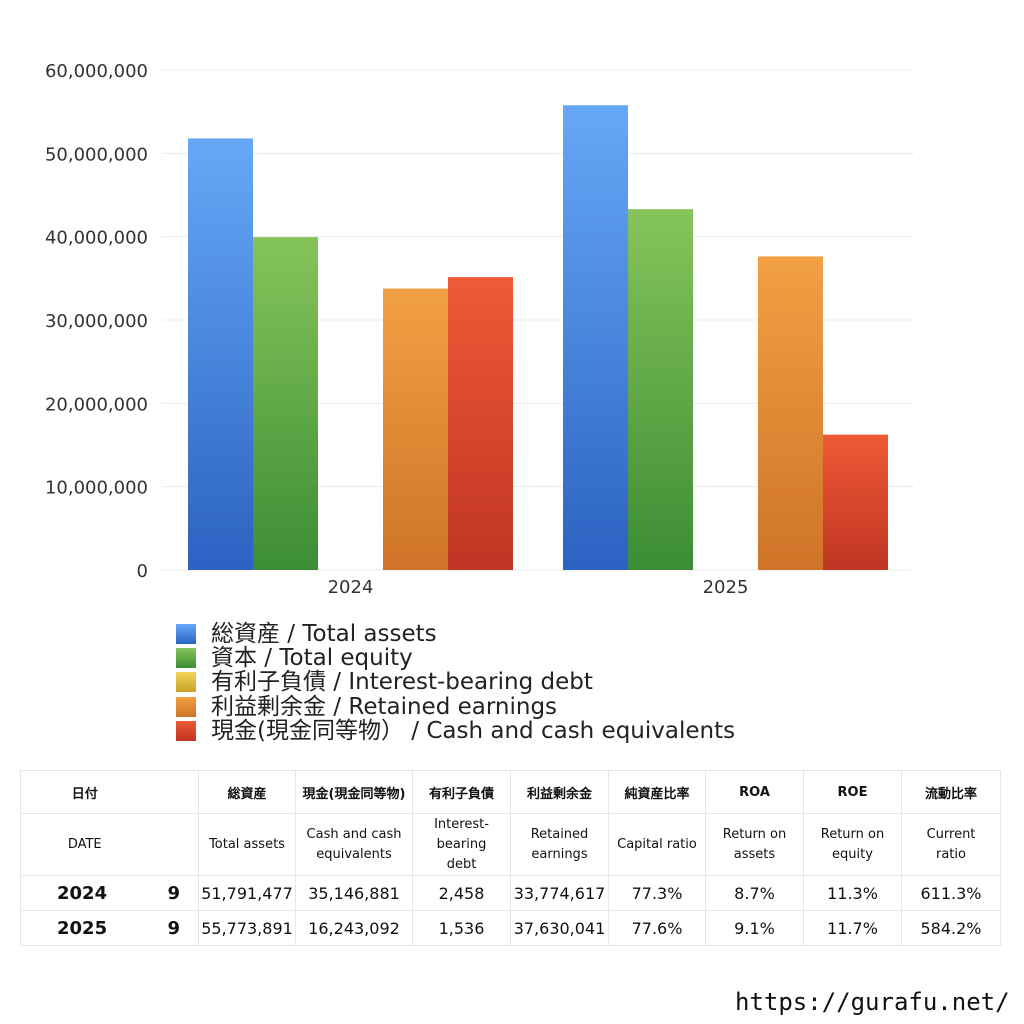 The image size is (1024, 1024). Describe the element at coordinates (455, 634) in the screenshot. I see `legend-item: 総資産 / Total assets` at that location.